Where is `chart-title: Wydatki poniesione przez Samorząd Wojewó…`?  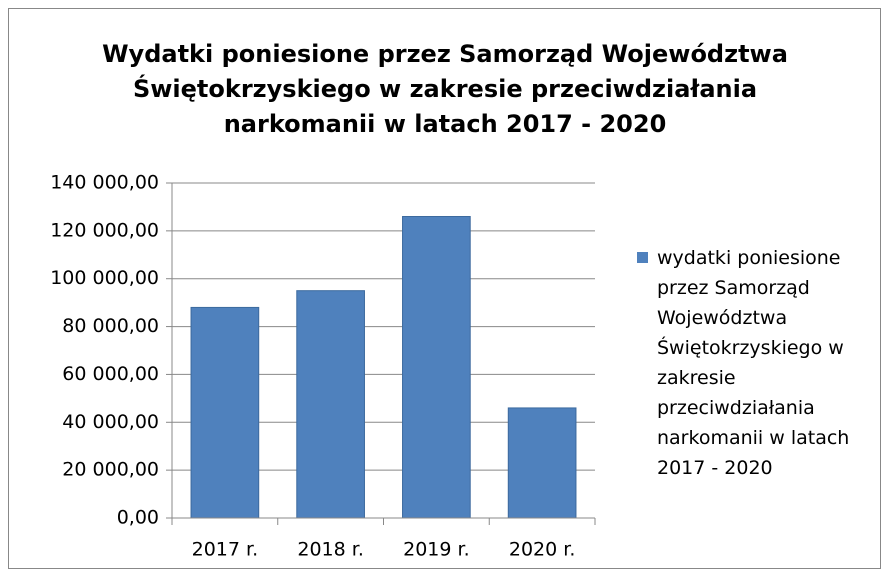
chart-title: Wydatki poniesione przez Samorząd Wojewó… is located at coordinates (445, 89).